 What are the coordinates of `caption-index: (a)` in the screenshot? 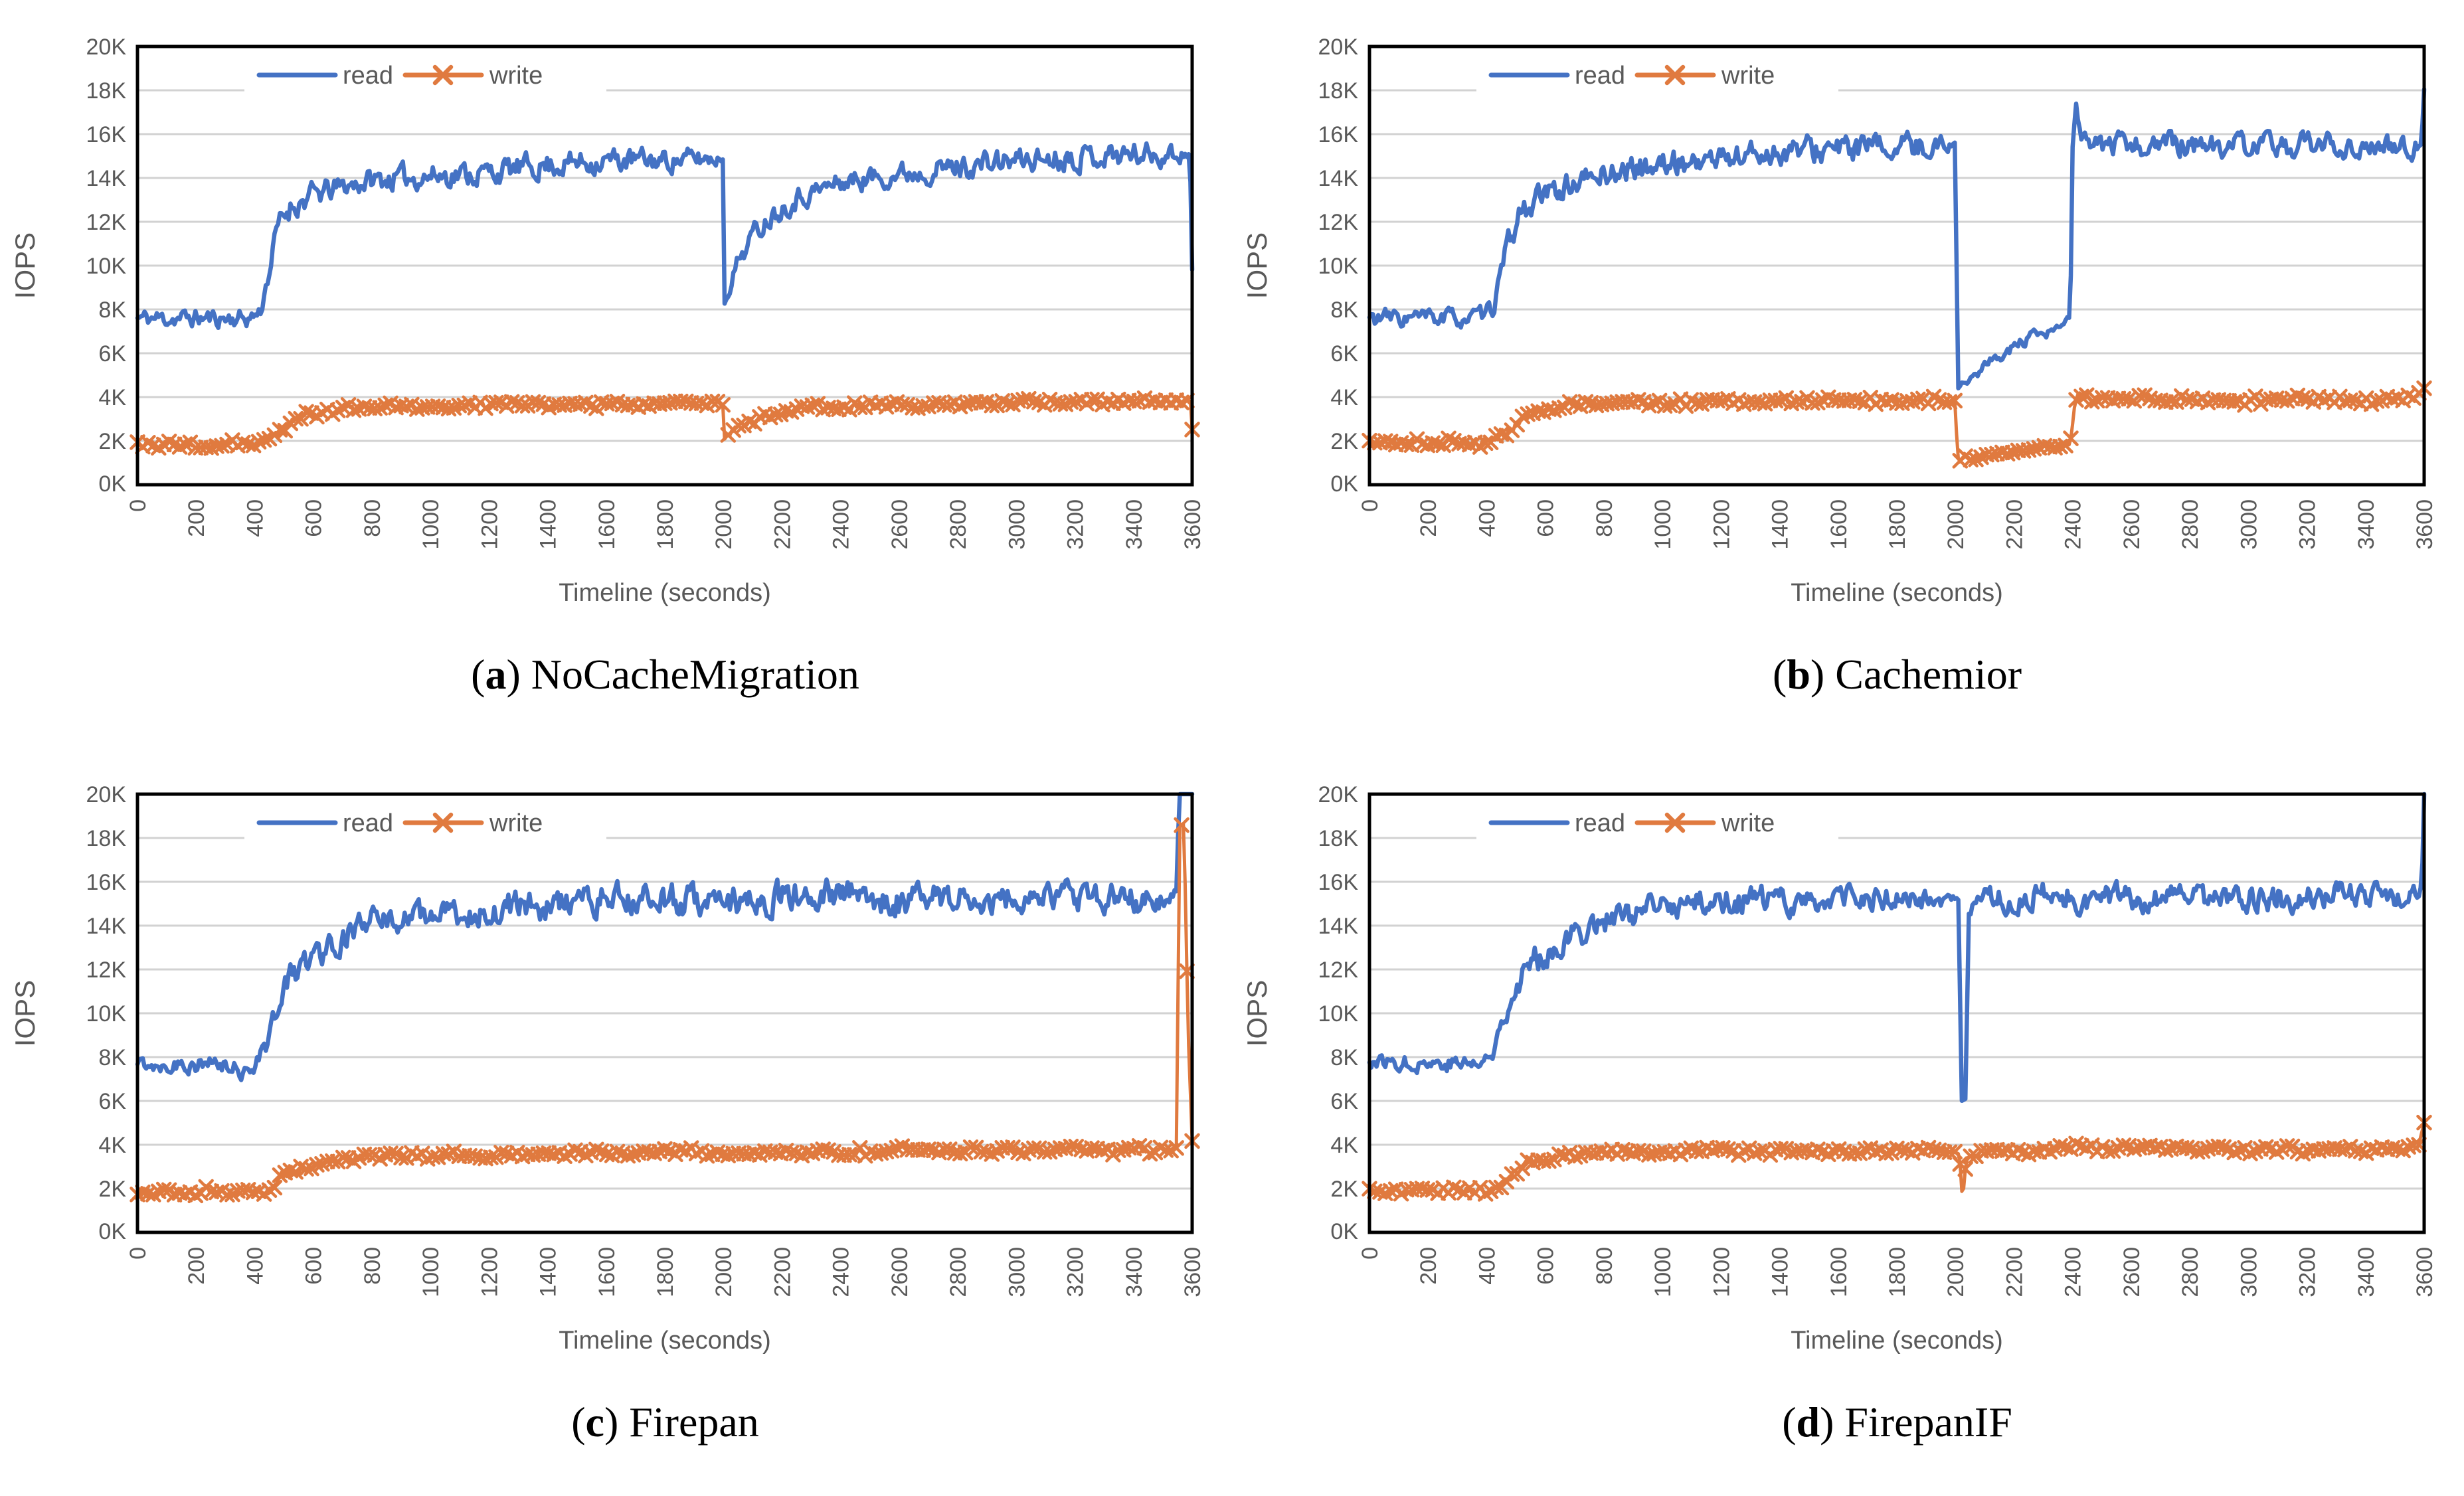 It's located at (496, 674).